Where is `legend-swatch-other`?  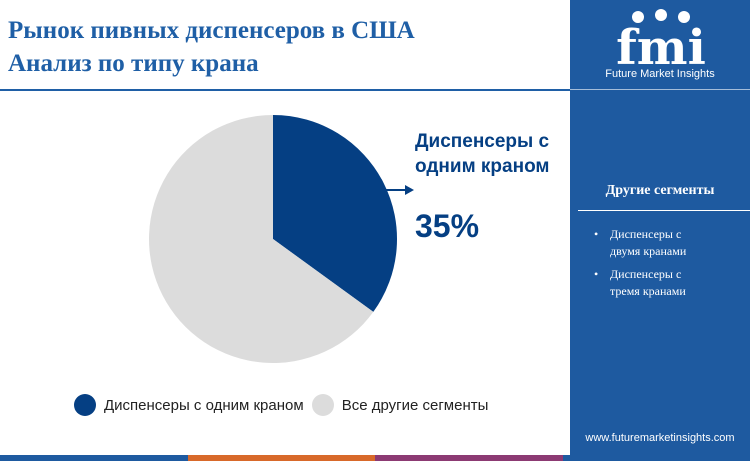 legend-swatch-other is located at coordinates (322, 405).